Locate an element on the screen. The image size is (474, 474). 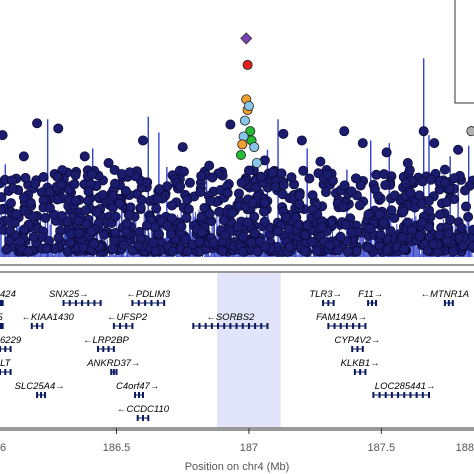
gene-label: ANKRD37→ is located at coordinates (113, 363).